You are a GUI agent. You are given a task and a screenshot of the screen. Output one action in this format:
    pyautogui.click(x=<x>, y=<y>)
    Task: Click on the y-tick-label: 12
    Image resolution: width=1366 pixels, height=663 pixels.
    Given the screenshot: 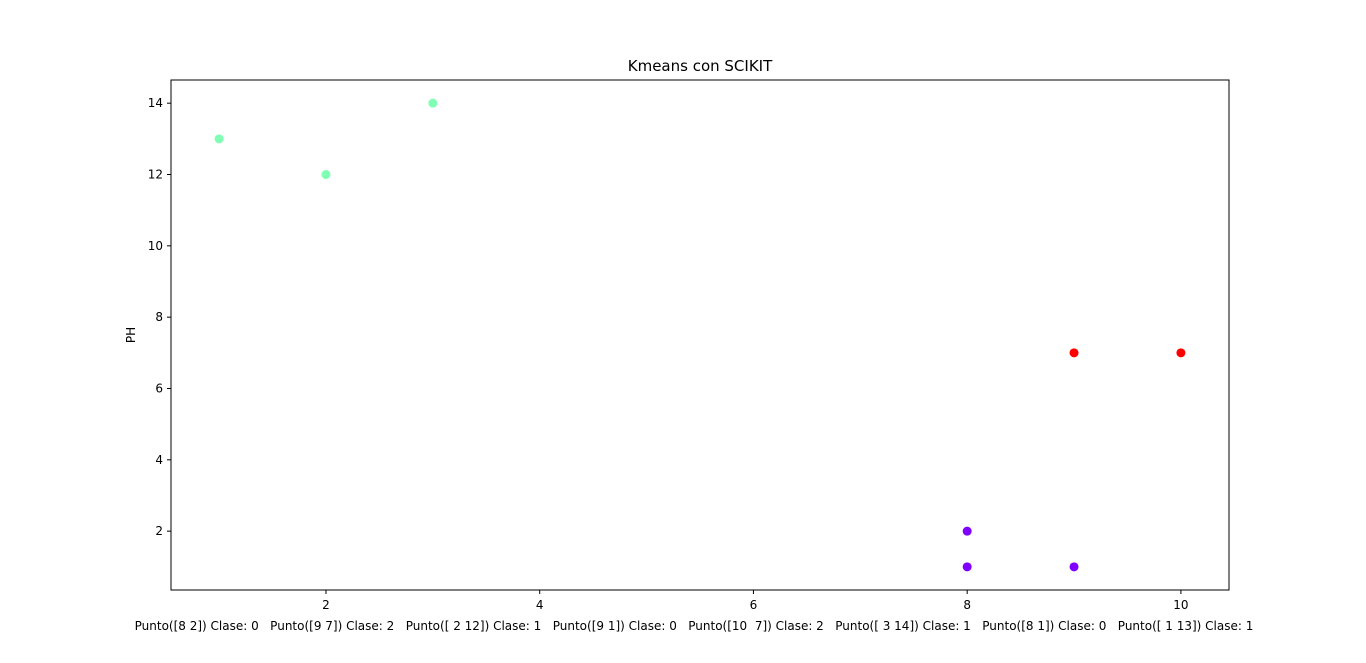 What is the action you would take?
    pyautogui.click(x=155, y=175)
    